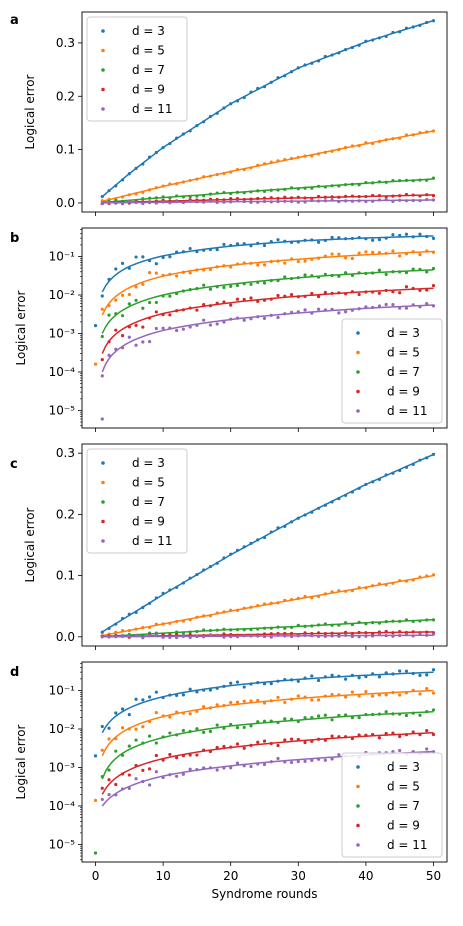 The height and width of the screenshot is (926, 463). What do you see at coordinates (365, 876) in the screenshot?
I see `x-tick-label: 40` at bounding box center [365, 876].